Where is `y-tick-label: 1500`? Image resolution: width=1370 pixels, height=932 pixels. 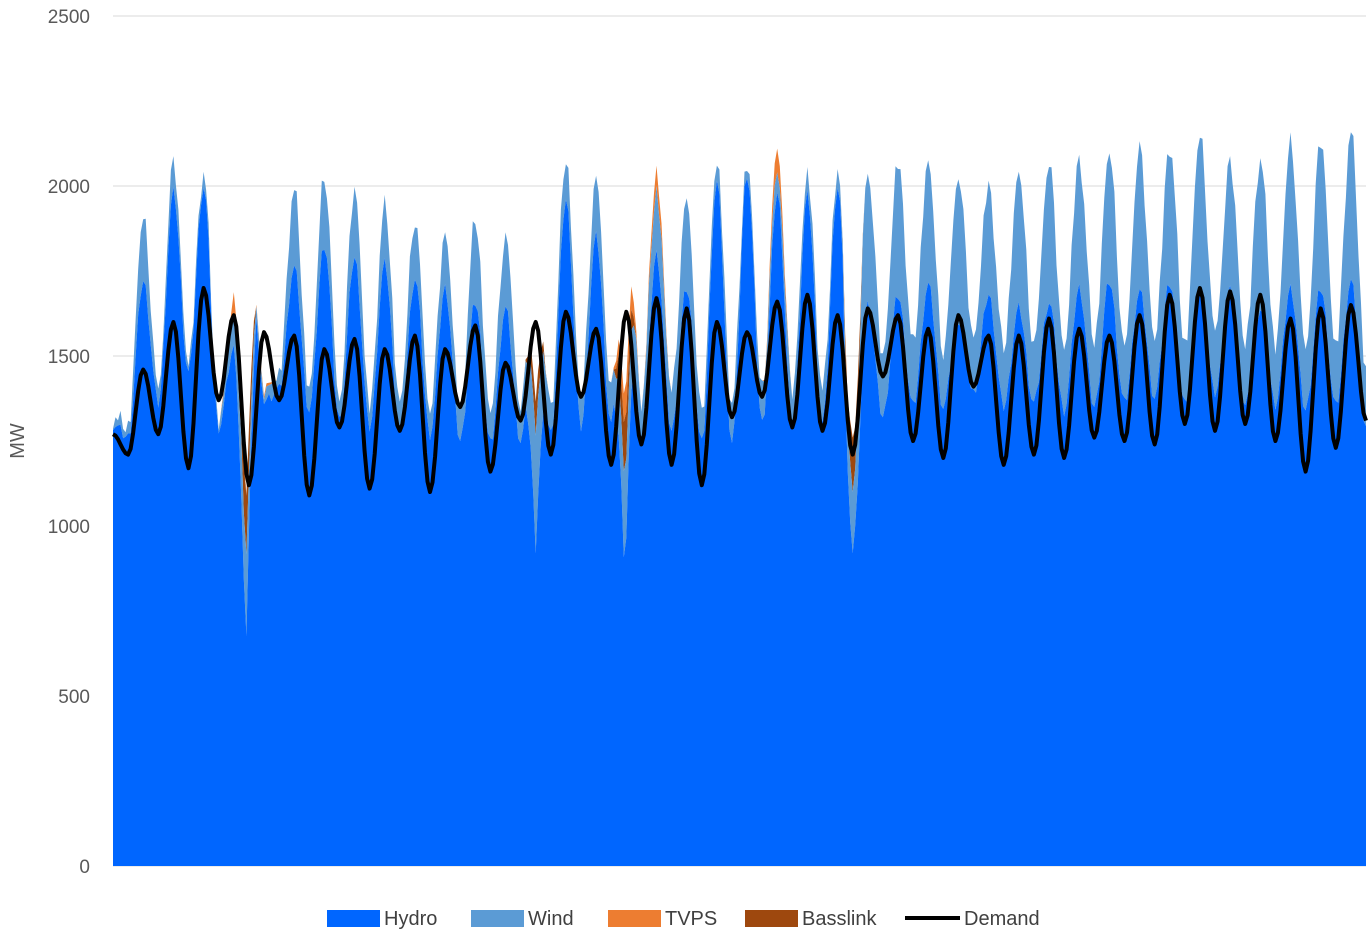 y-tick-label: 1500 is located at coordinates (69, 357).